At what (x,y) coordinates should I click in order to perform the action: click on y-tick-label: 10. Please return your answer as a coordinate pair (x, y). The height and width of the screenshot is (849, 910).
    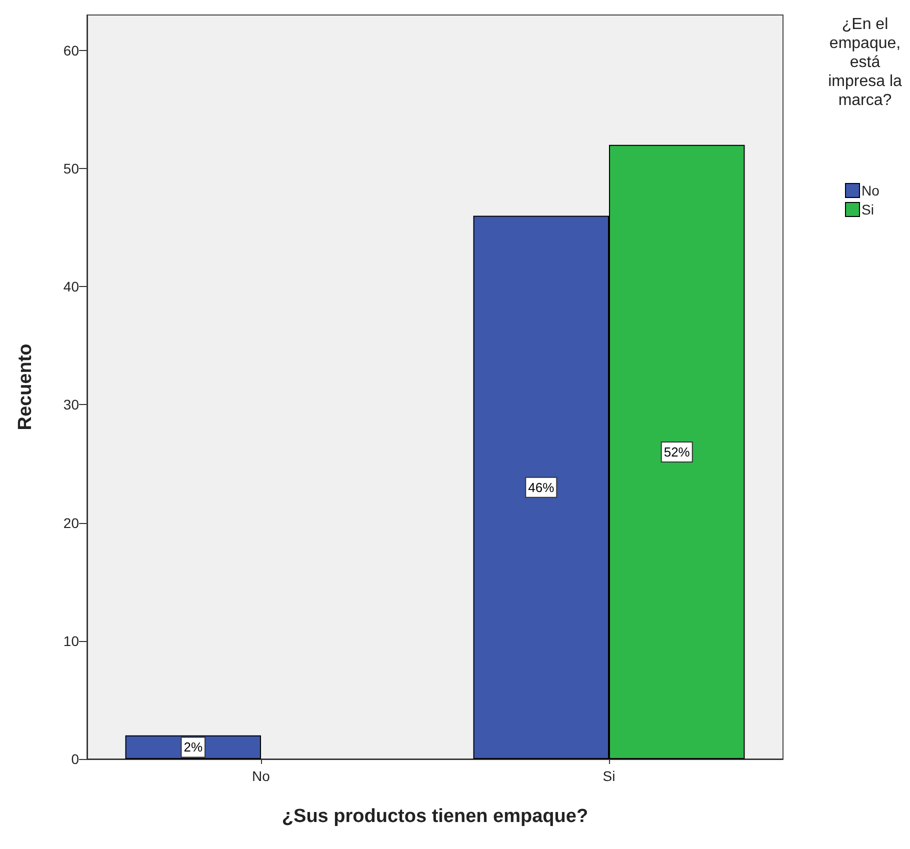
    Looking at the image, I should click on (71, 640).